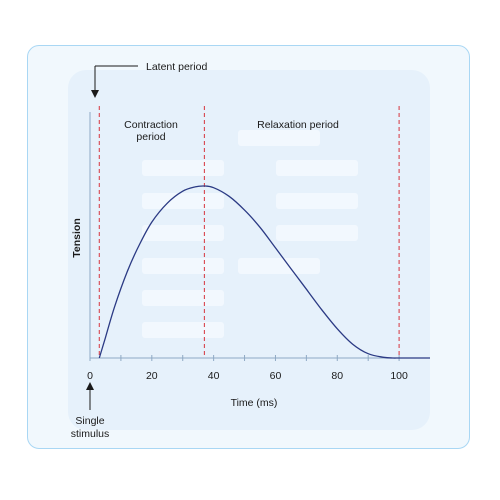  What do you see at coordinates (176, 67) in the screenshot?
I see `latent-period-label: Latent period` at bounding box center [176, 67].